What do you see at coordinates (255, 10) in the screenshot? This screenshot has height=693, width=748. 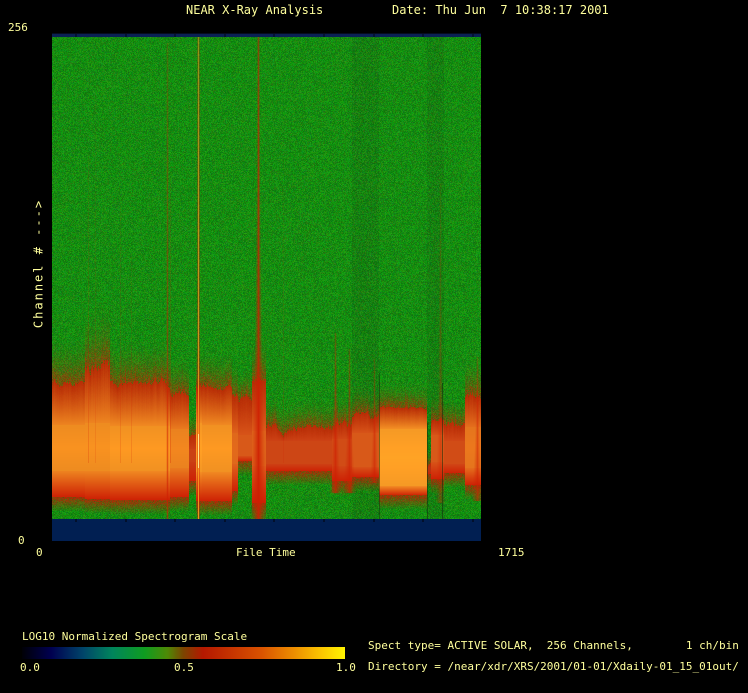 I see `page-title: NEAR X-Ray Analysis` at bounding box center [255, 10].